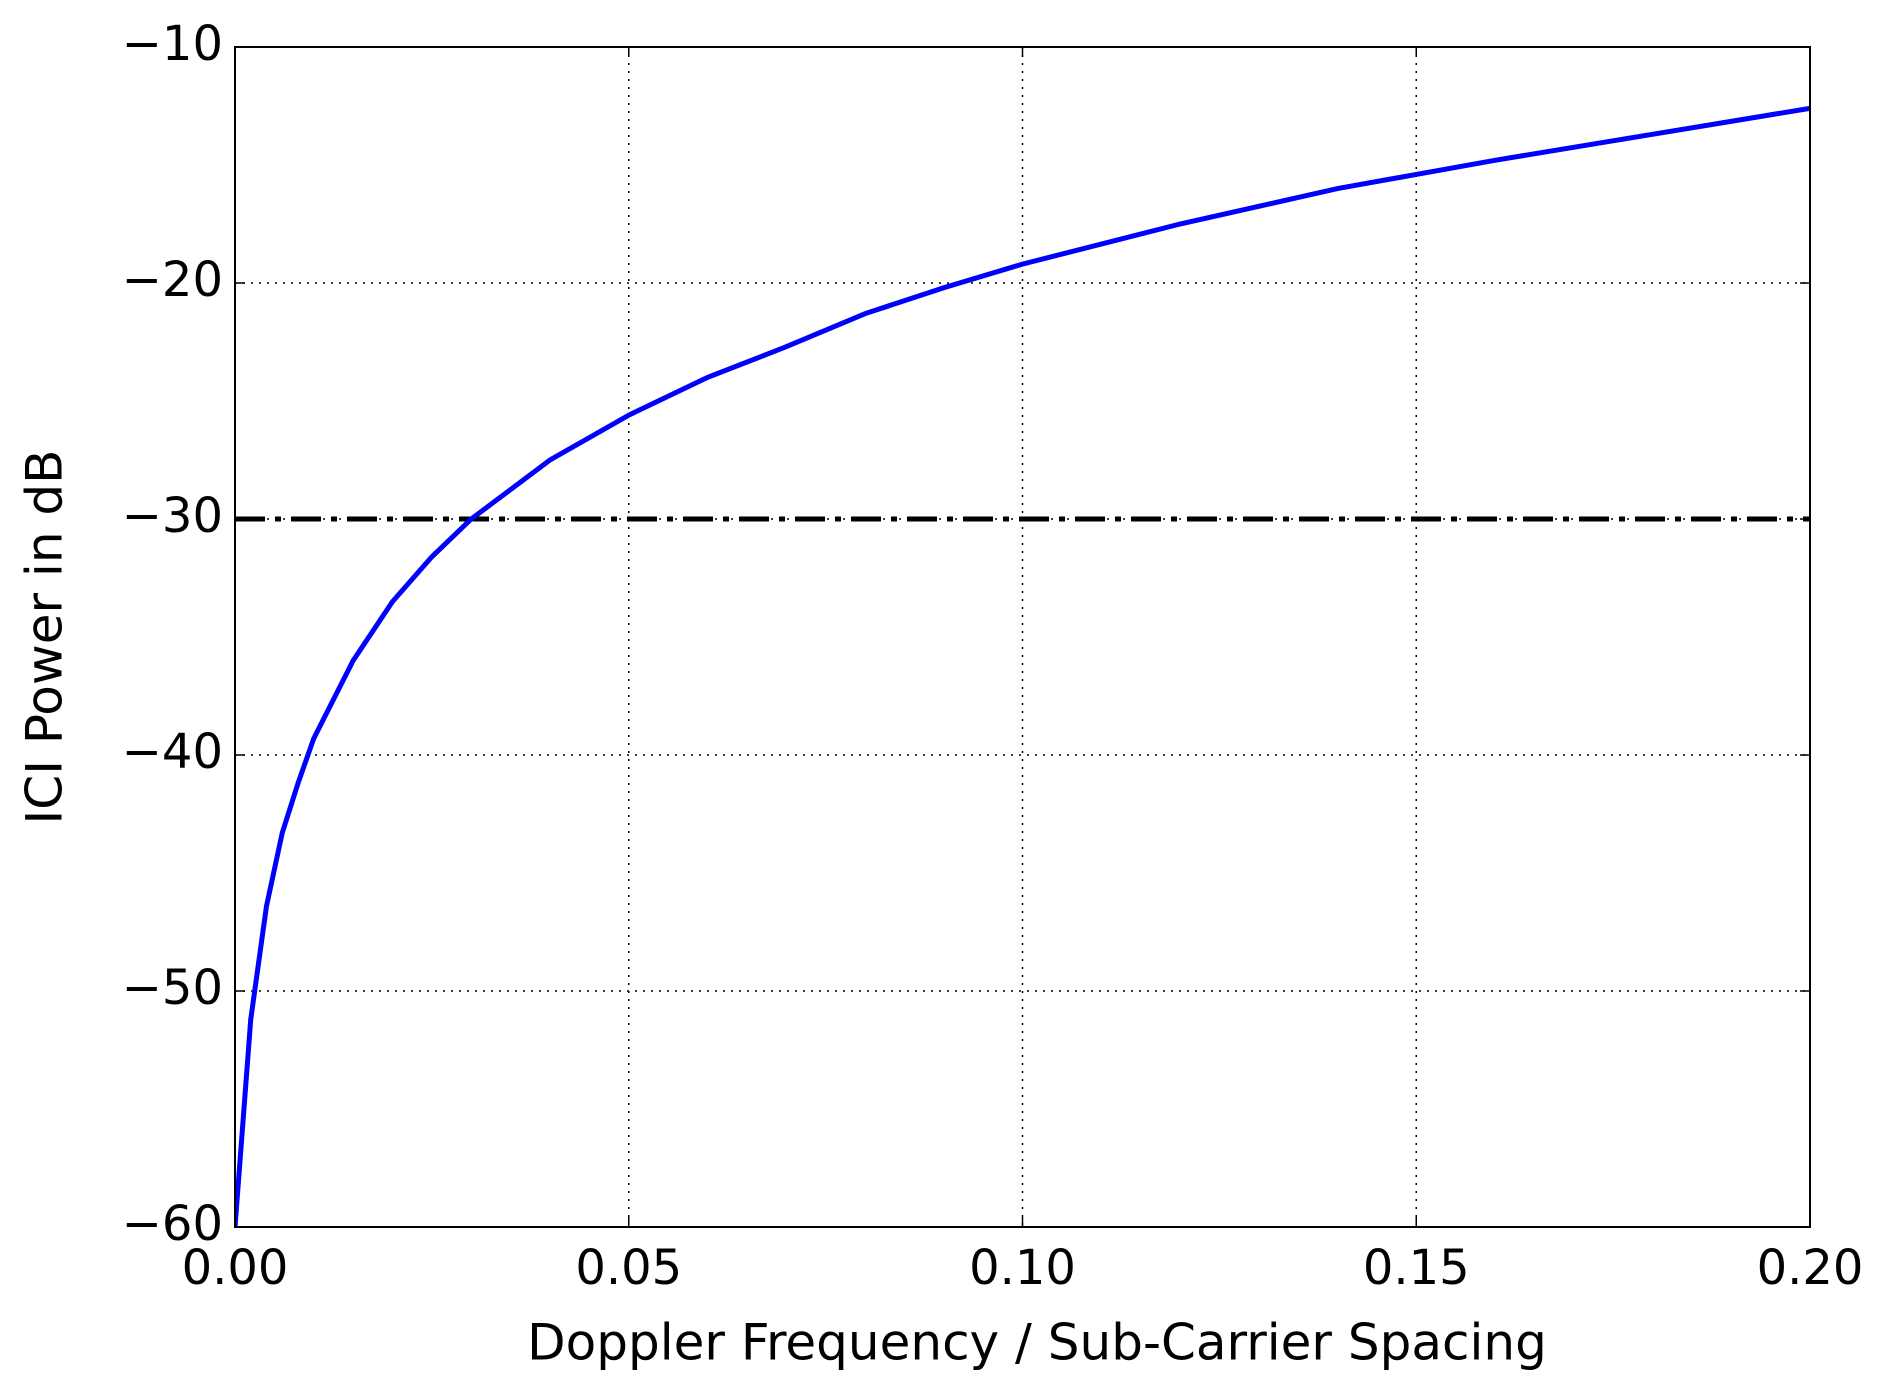 The image size is (1892, 1395). I want to click on y-tick-label: −60, so click(172, 1224).